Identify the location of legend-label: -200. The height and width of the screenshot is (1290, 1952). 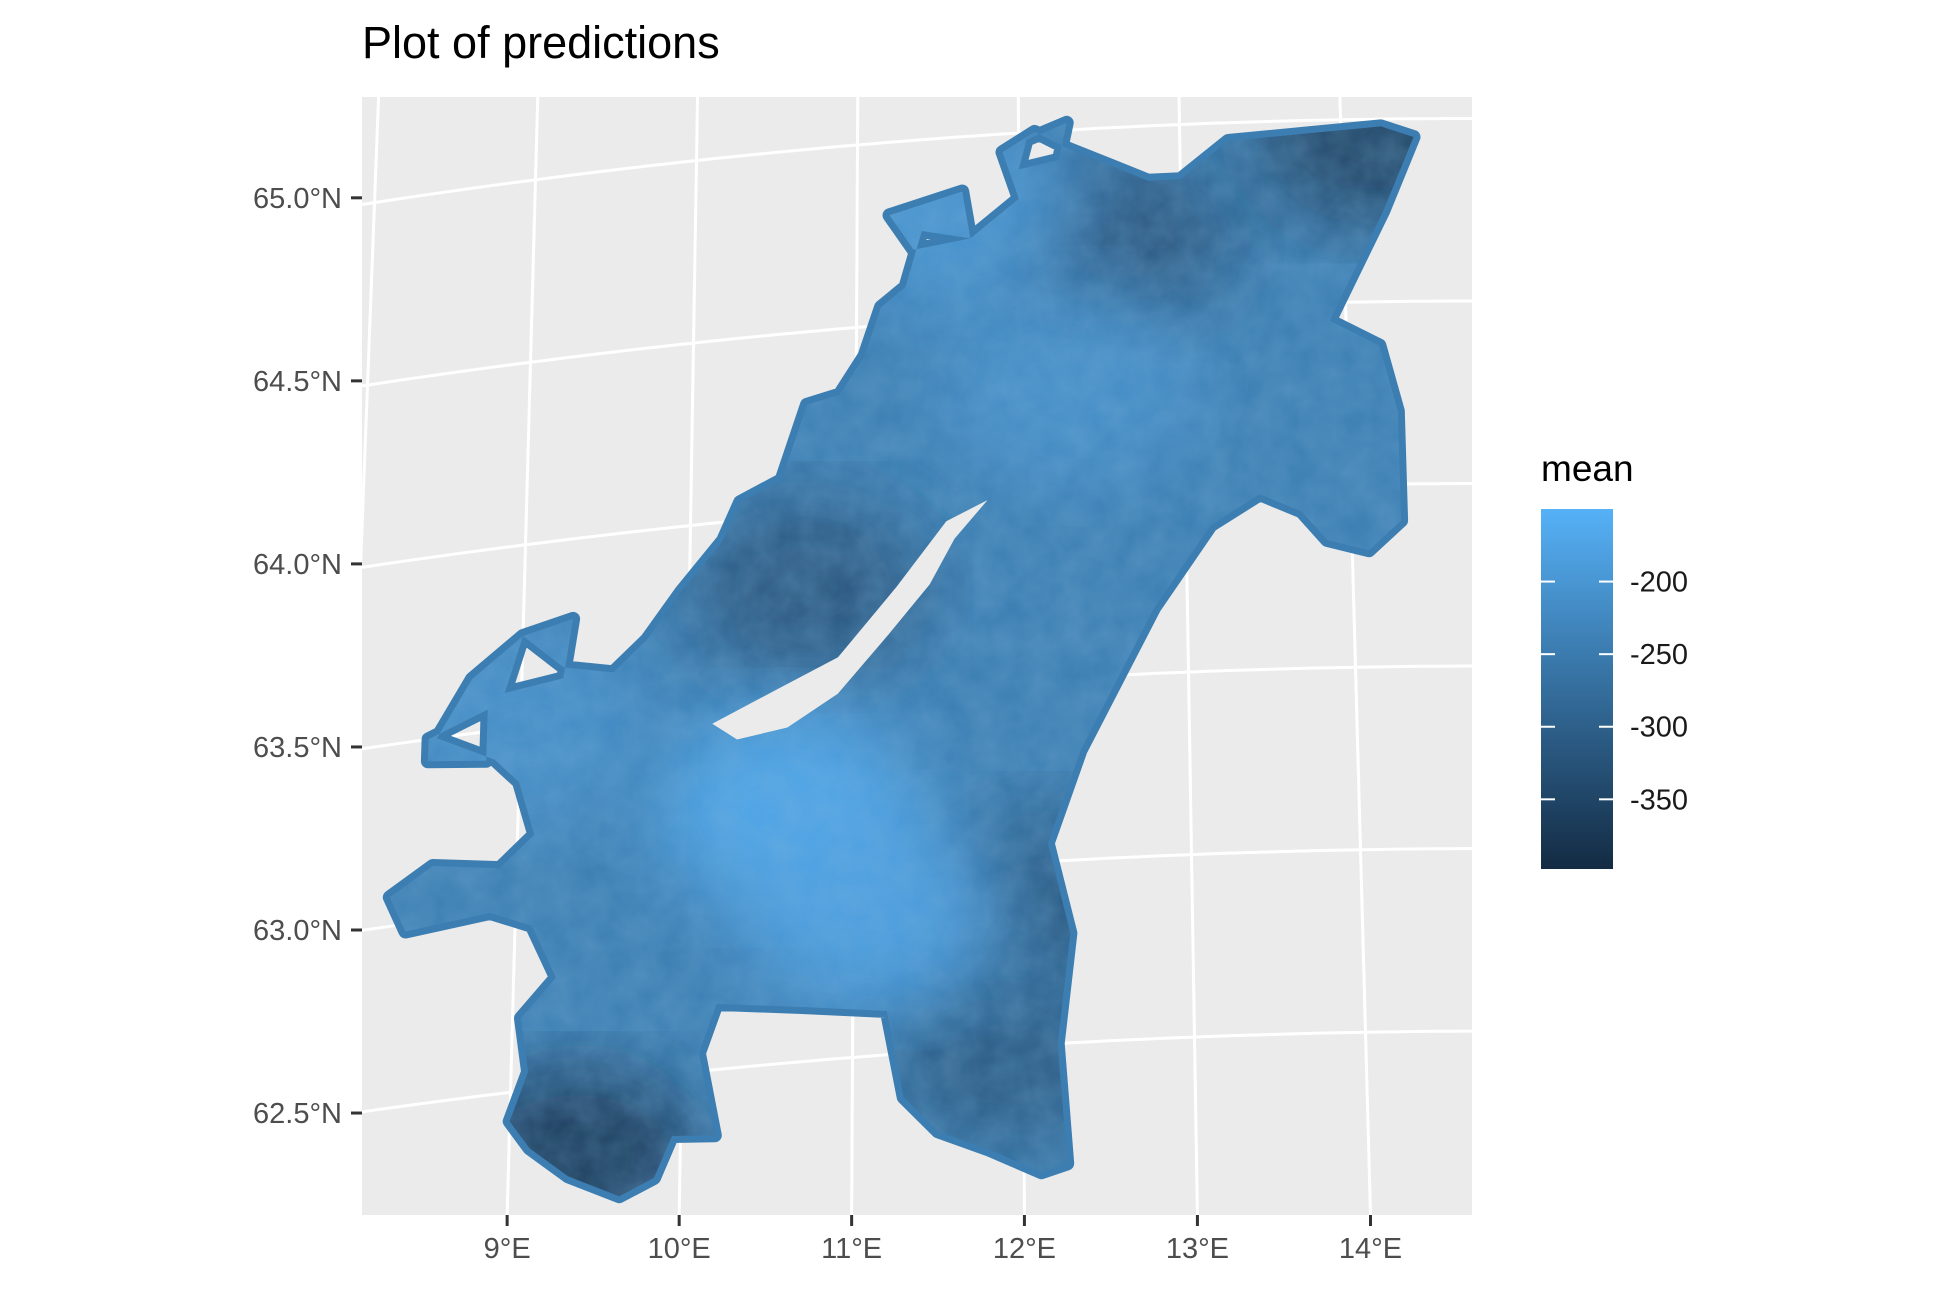
(1659, 583).